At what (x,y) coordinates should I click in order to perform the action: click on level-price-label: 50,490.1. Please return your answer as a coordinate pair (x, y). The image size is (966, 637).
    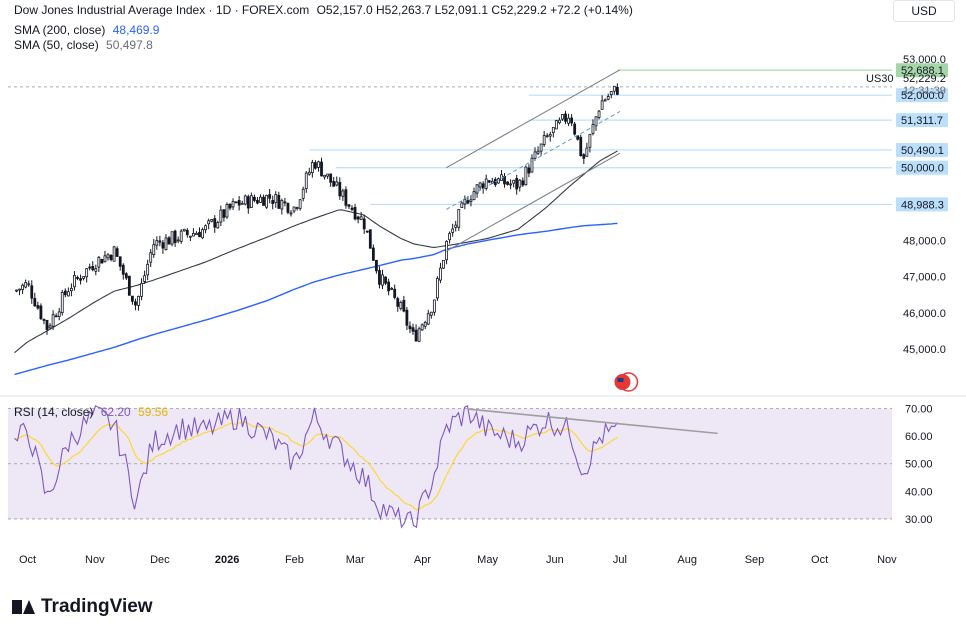
    Looking at the image, I should click on (922, 151).